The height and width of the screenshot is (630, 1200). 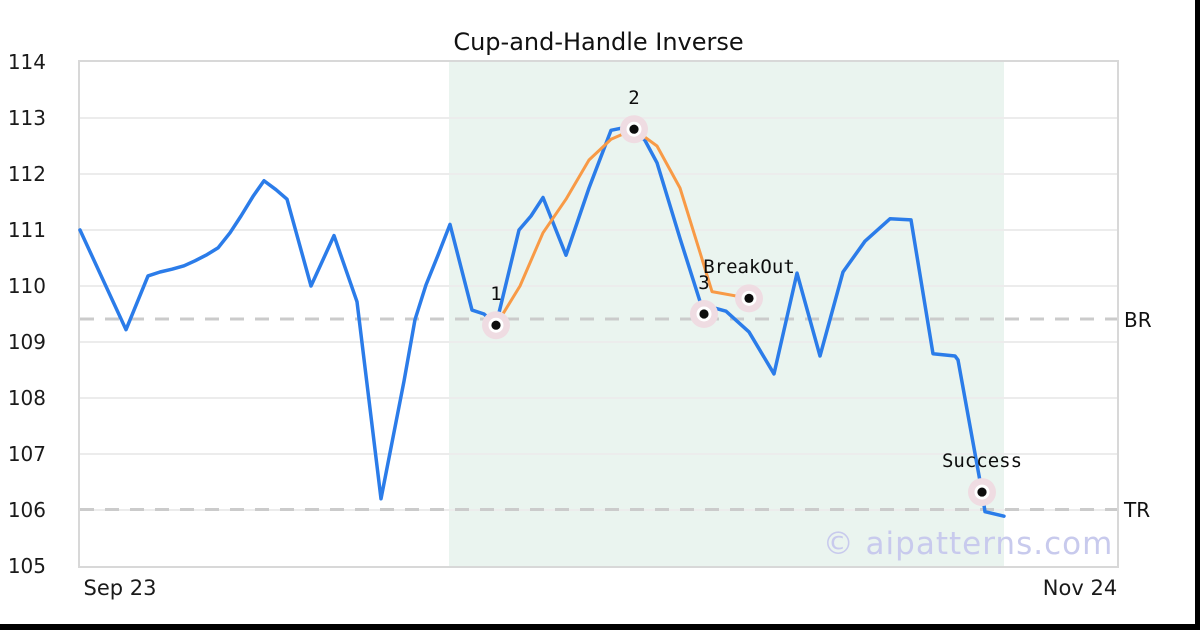 I want to click on y-tick-label: 113, so click(x=26, y=118).